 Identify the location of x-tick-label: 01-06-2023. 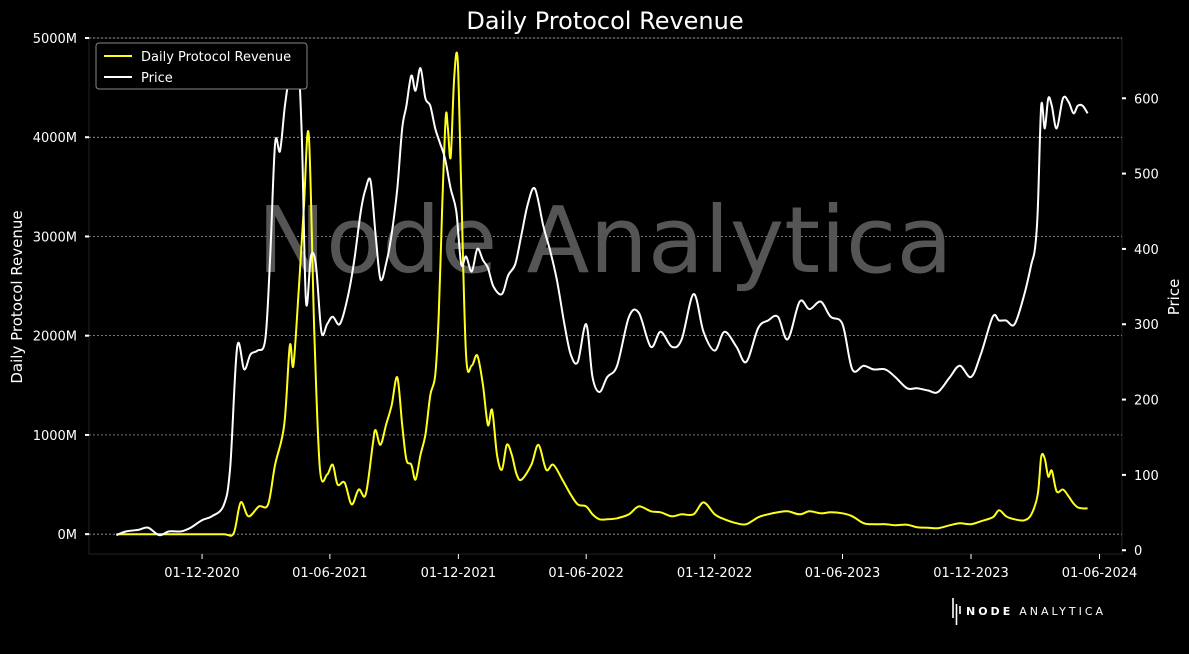
(843, 573).